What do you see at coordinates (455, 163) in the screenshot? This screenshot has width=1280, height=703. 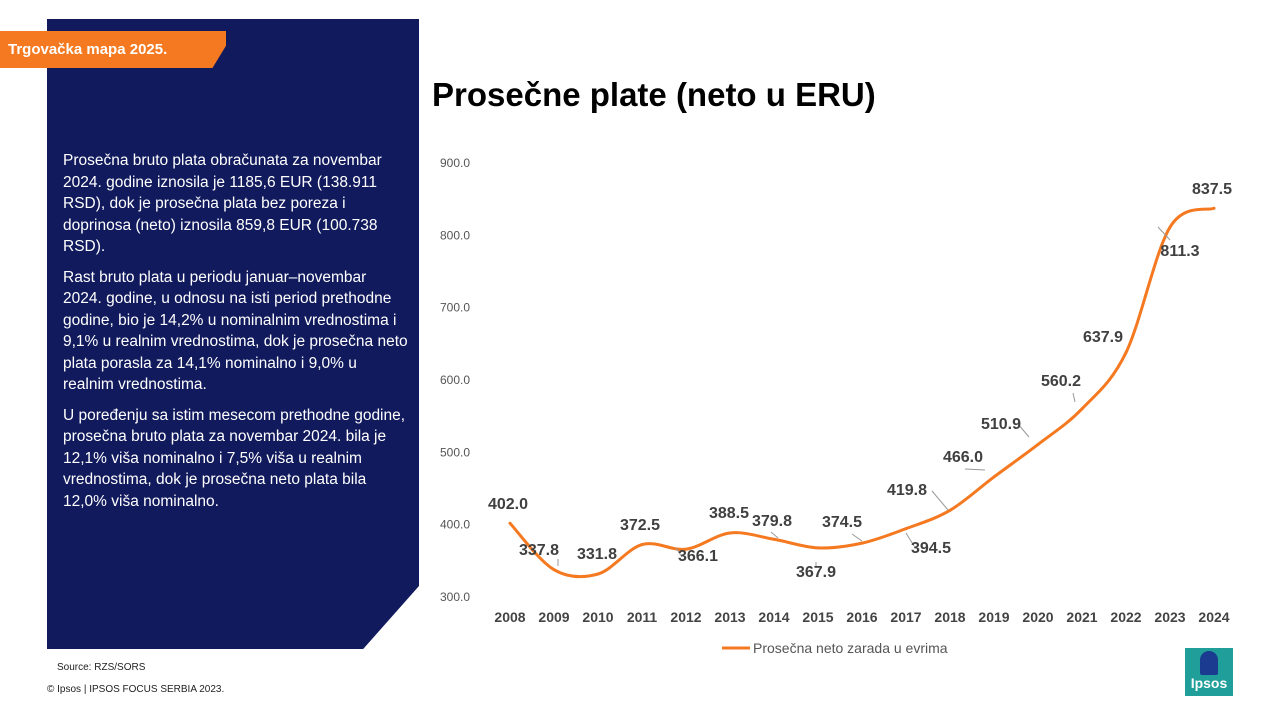 I see `y-tick-label: 900.0` at bounding box center [455, 163].